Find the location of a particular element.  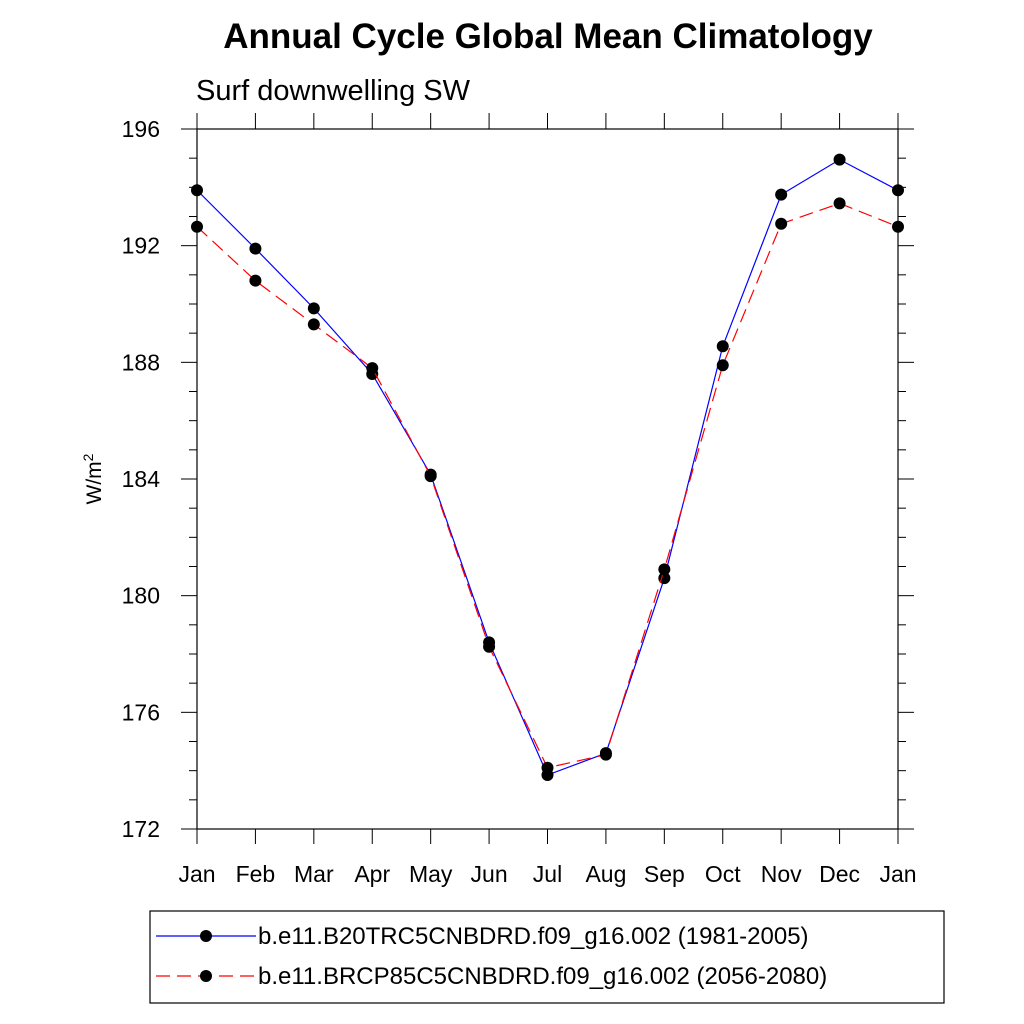

chart-title: Annual Cycle Global Mean Climatology is located at coordinates (548, 36).